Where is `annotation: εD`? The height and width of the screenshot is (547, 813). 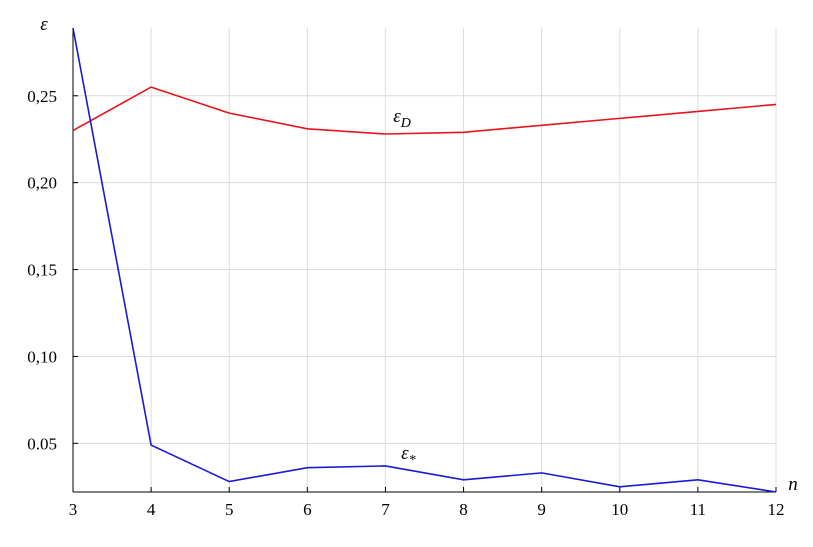
annotation: εD is located at coordinates (402, 118).